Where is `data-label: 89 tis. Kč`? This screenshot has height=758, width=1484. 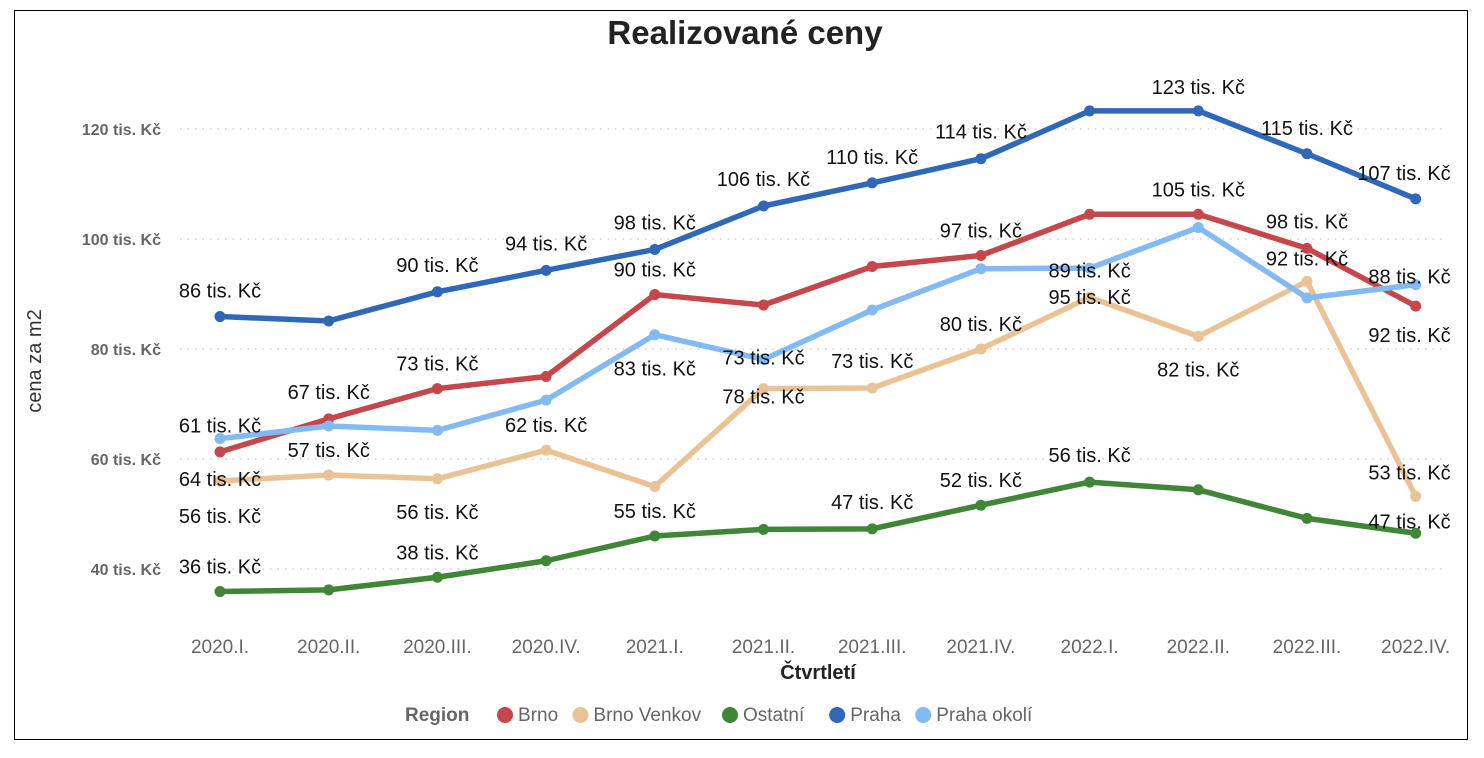 data-label: 89 tis. Kč is located at coordinates (1089, 271).